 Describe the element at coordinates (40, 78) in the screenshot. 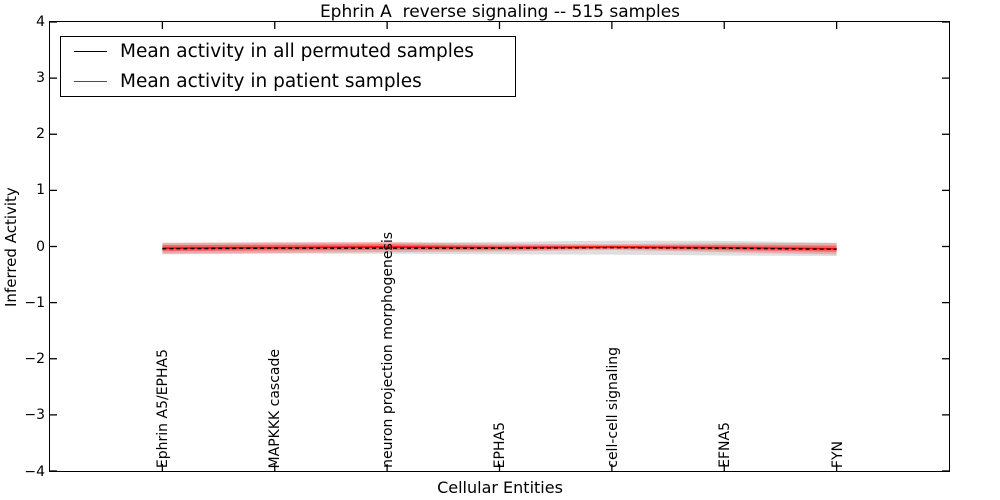

I see `y-tick-label: 3` at that location.